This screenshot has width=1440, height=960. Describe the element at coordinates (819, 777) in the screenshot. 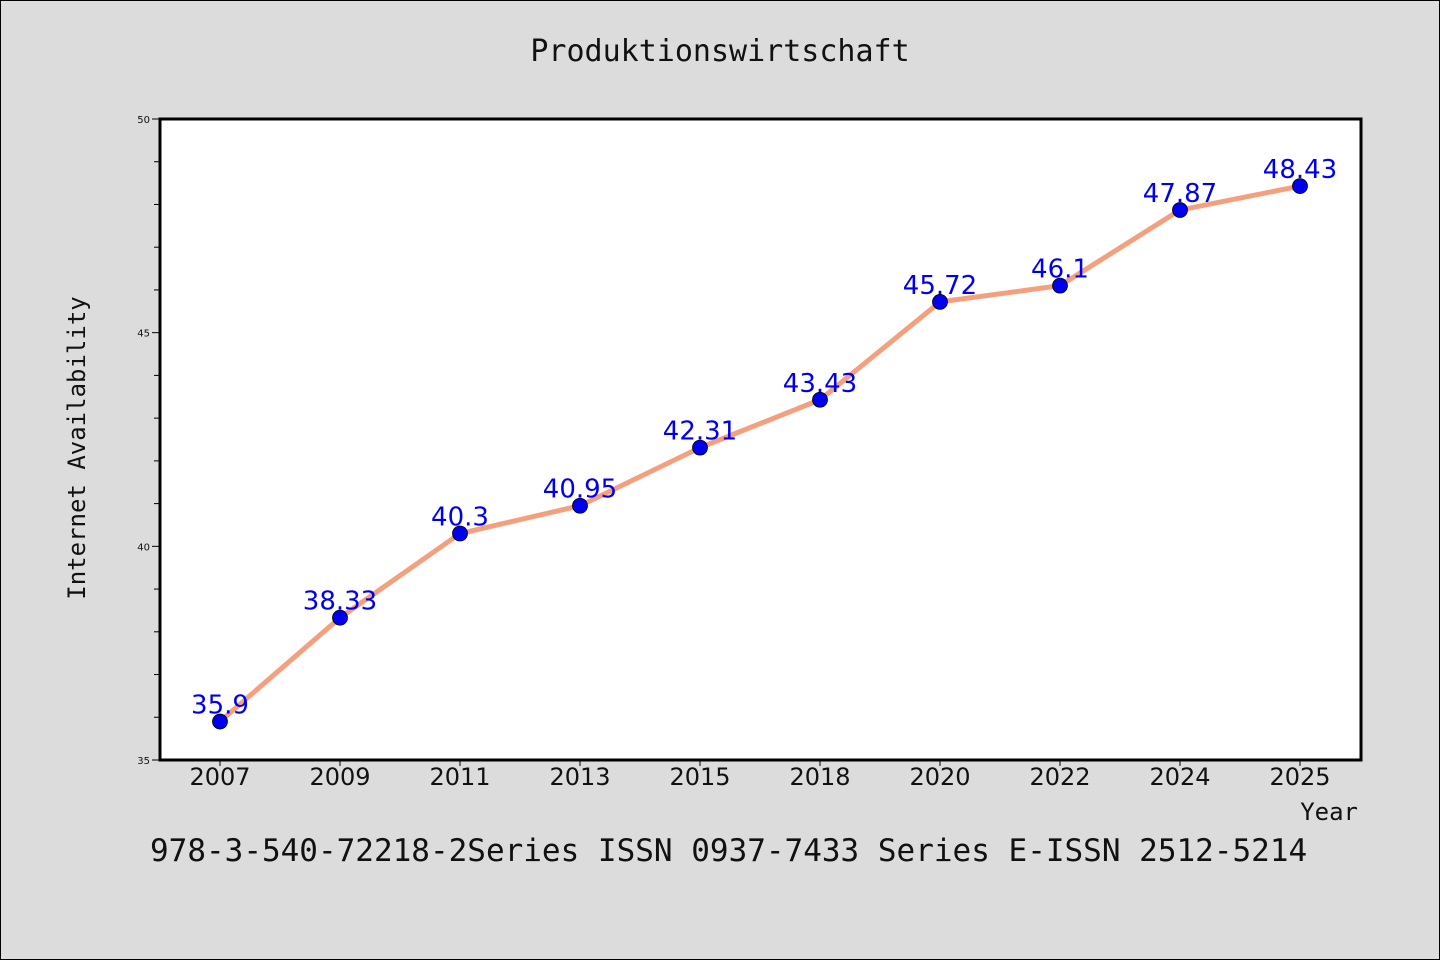

I see `x-tick-label: 2018` at that location.